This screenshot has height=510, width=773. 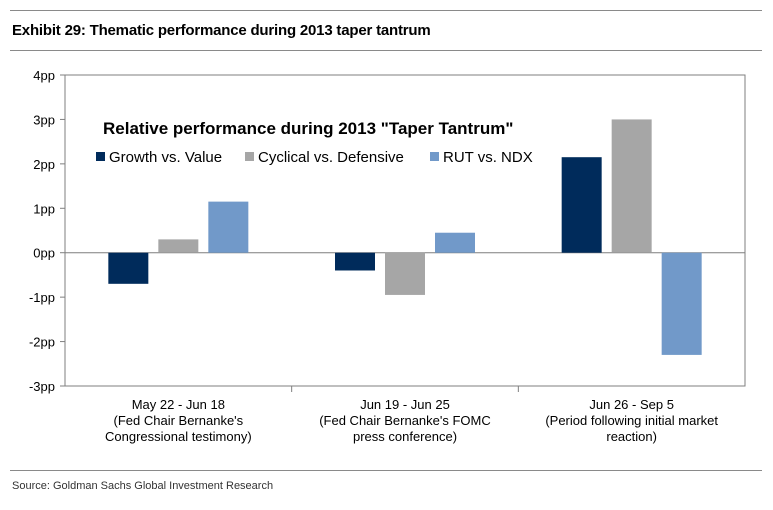 I want to click on x-category-label: Jun 19 - Jun 25, so click(x=405, y=404).